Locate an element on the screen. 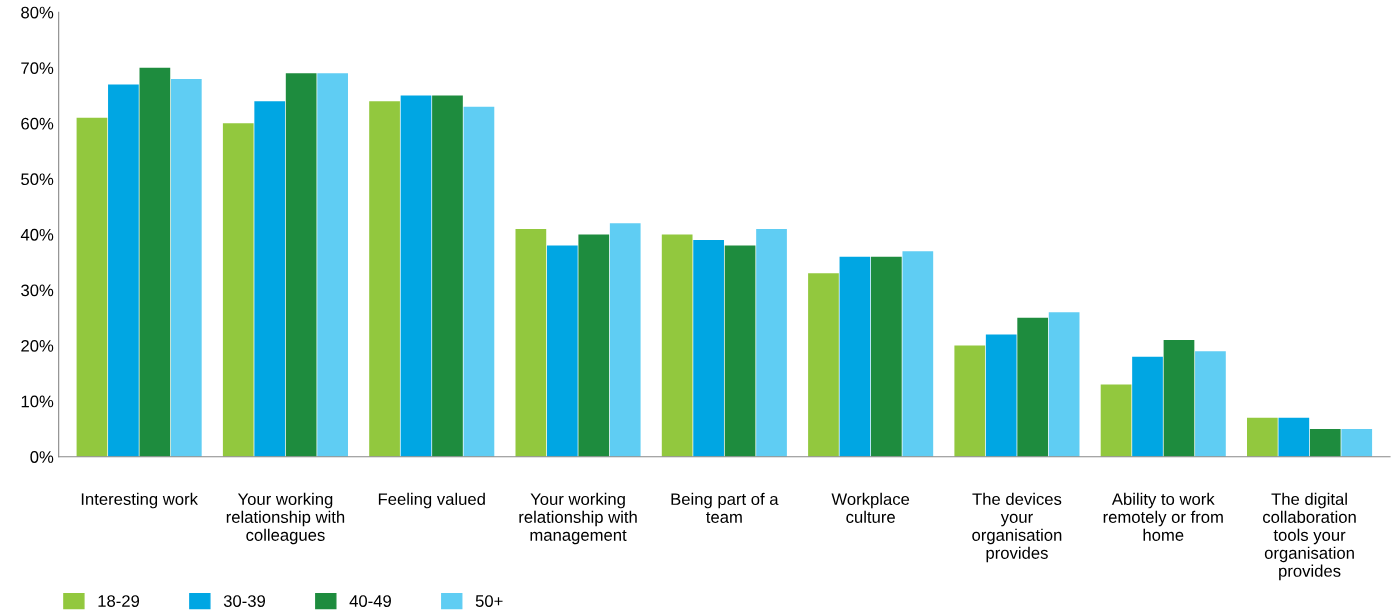 The image size is (1397, 613). y-tick-label: 70% is located at coordinates (37, 68).